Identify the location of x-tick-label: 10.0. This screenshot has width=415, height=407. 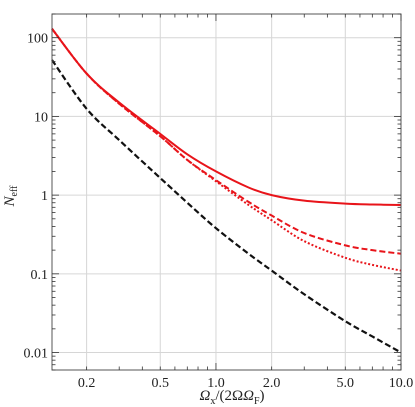
(401, 383).